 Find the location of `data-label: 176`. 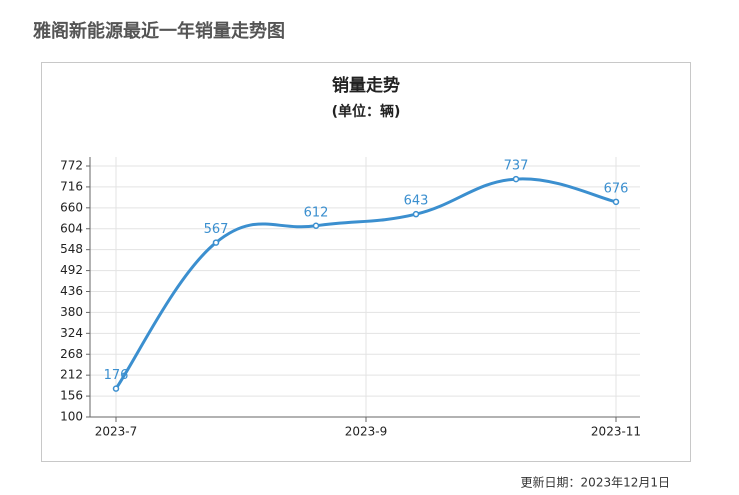

data-label: 176 is located at coordinates (116, 375).